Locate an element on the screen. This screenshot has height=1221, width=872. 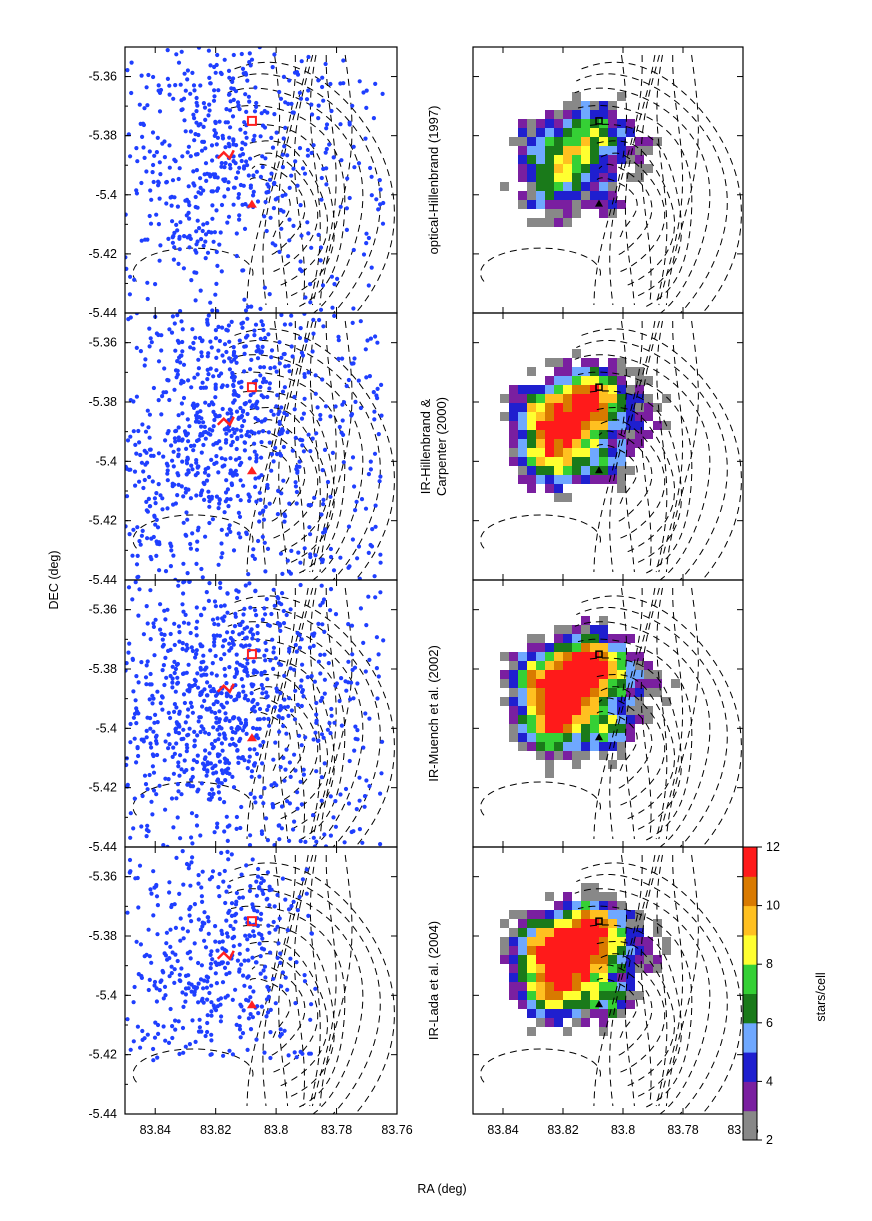
scatter-panel-3: -5.36-5.38-5.4-5.42-5.44 is located at coordinates (243, 716).